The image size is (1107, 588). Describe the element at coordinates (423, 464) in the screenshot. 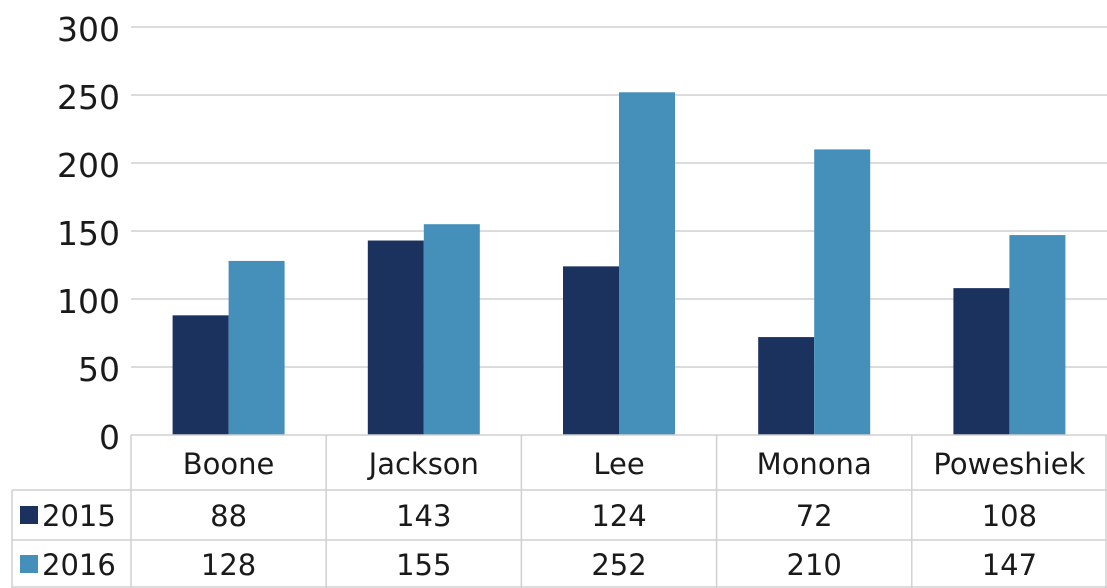

I see `category-label: Jackson` at that location.